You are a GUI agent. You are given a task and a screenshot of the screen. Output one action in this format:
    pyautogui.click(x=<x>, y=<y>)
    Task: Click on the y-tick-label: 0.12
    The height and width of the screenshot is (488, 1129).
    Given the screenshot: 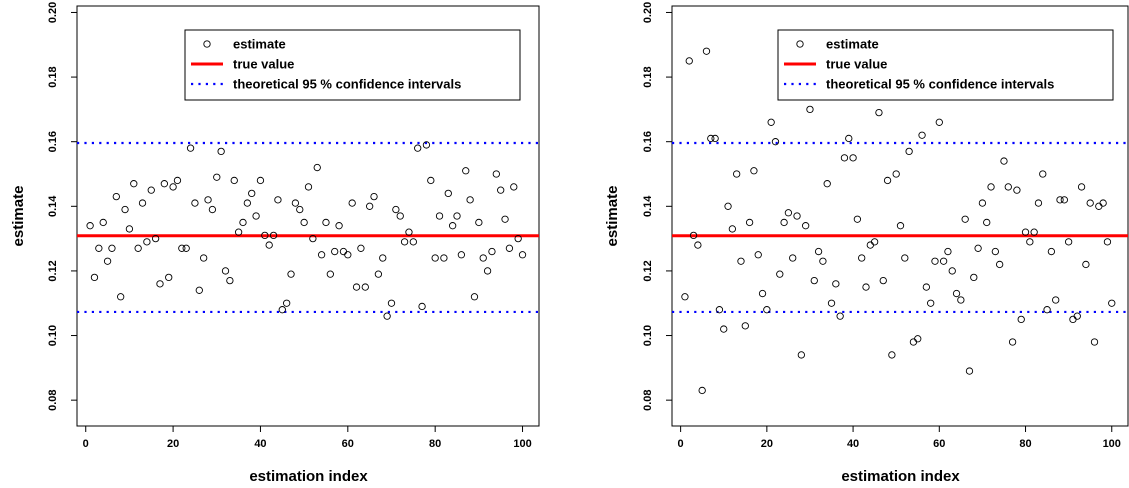 What is the action you would take?
    pyautogui.click(x=648, y=270)
    